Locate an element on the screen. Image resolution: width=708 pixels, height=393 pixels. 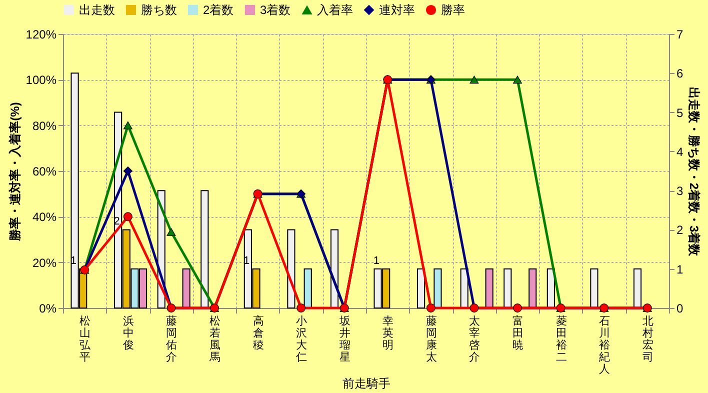
x-tick-label: 松山弘平 is located at coordinates (86, 340).